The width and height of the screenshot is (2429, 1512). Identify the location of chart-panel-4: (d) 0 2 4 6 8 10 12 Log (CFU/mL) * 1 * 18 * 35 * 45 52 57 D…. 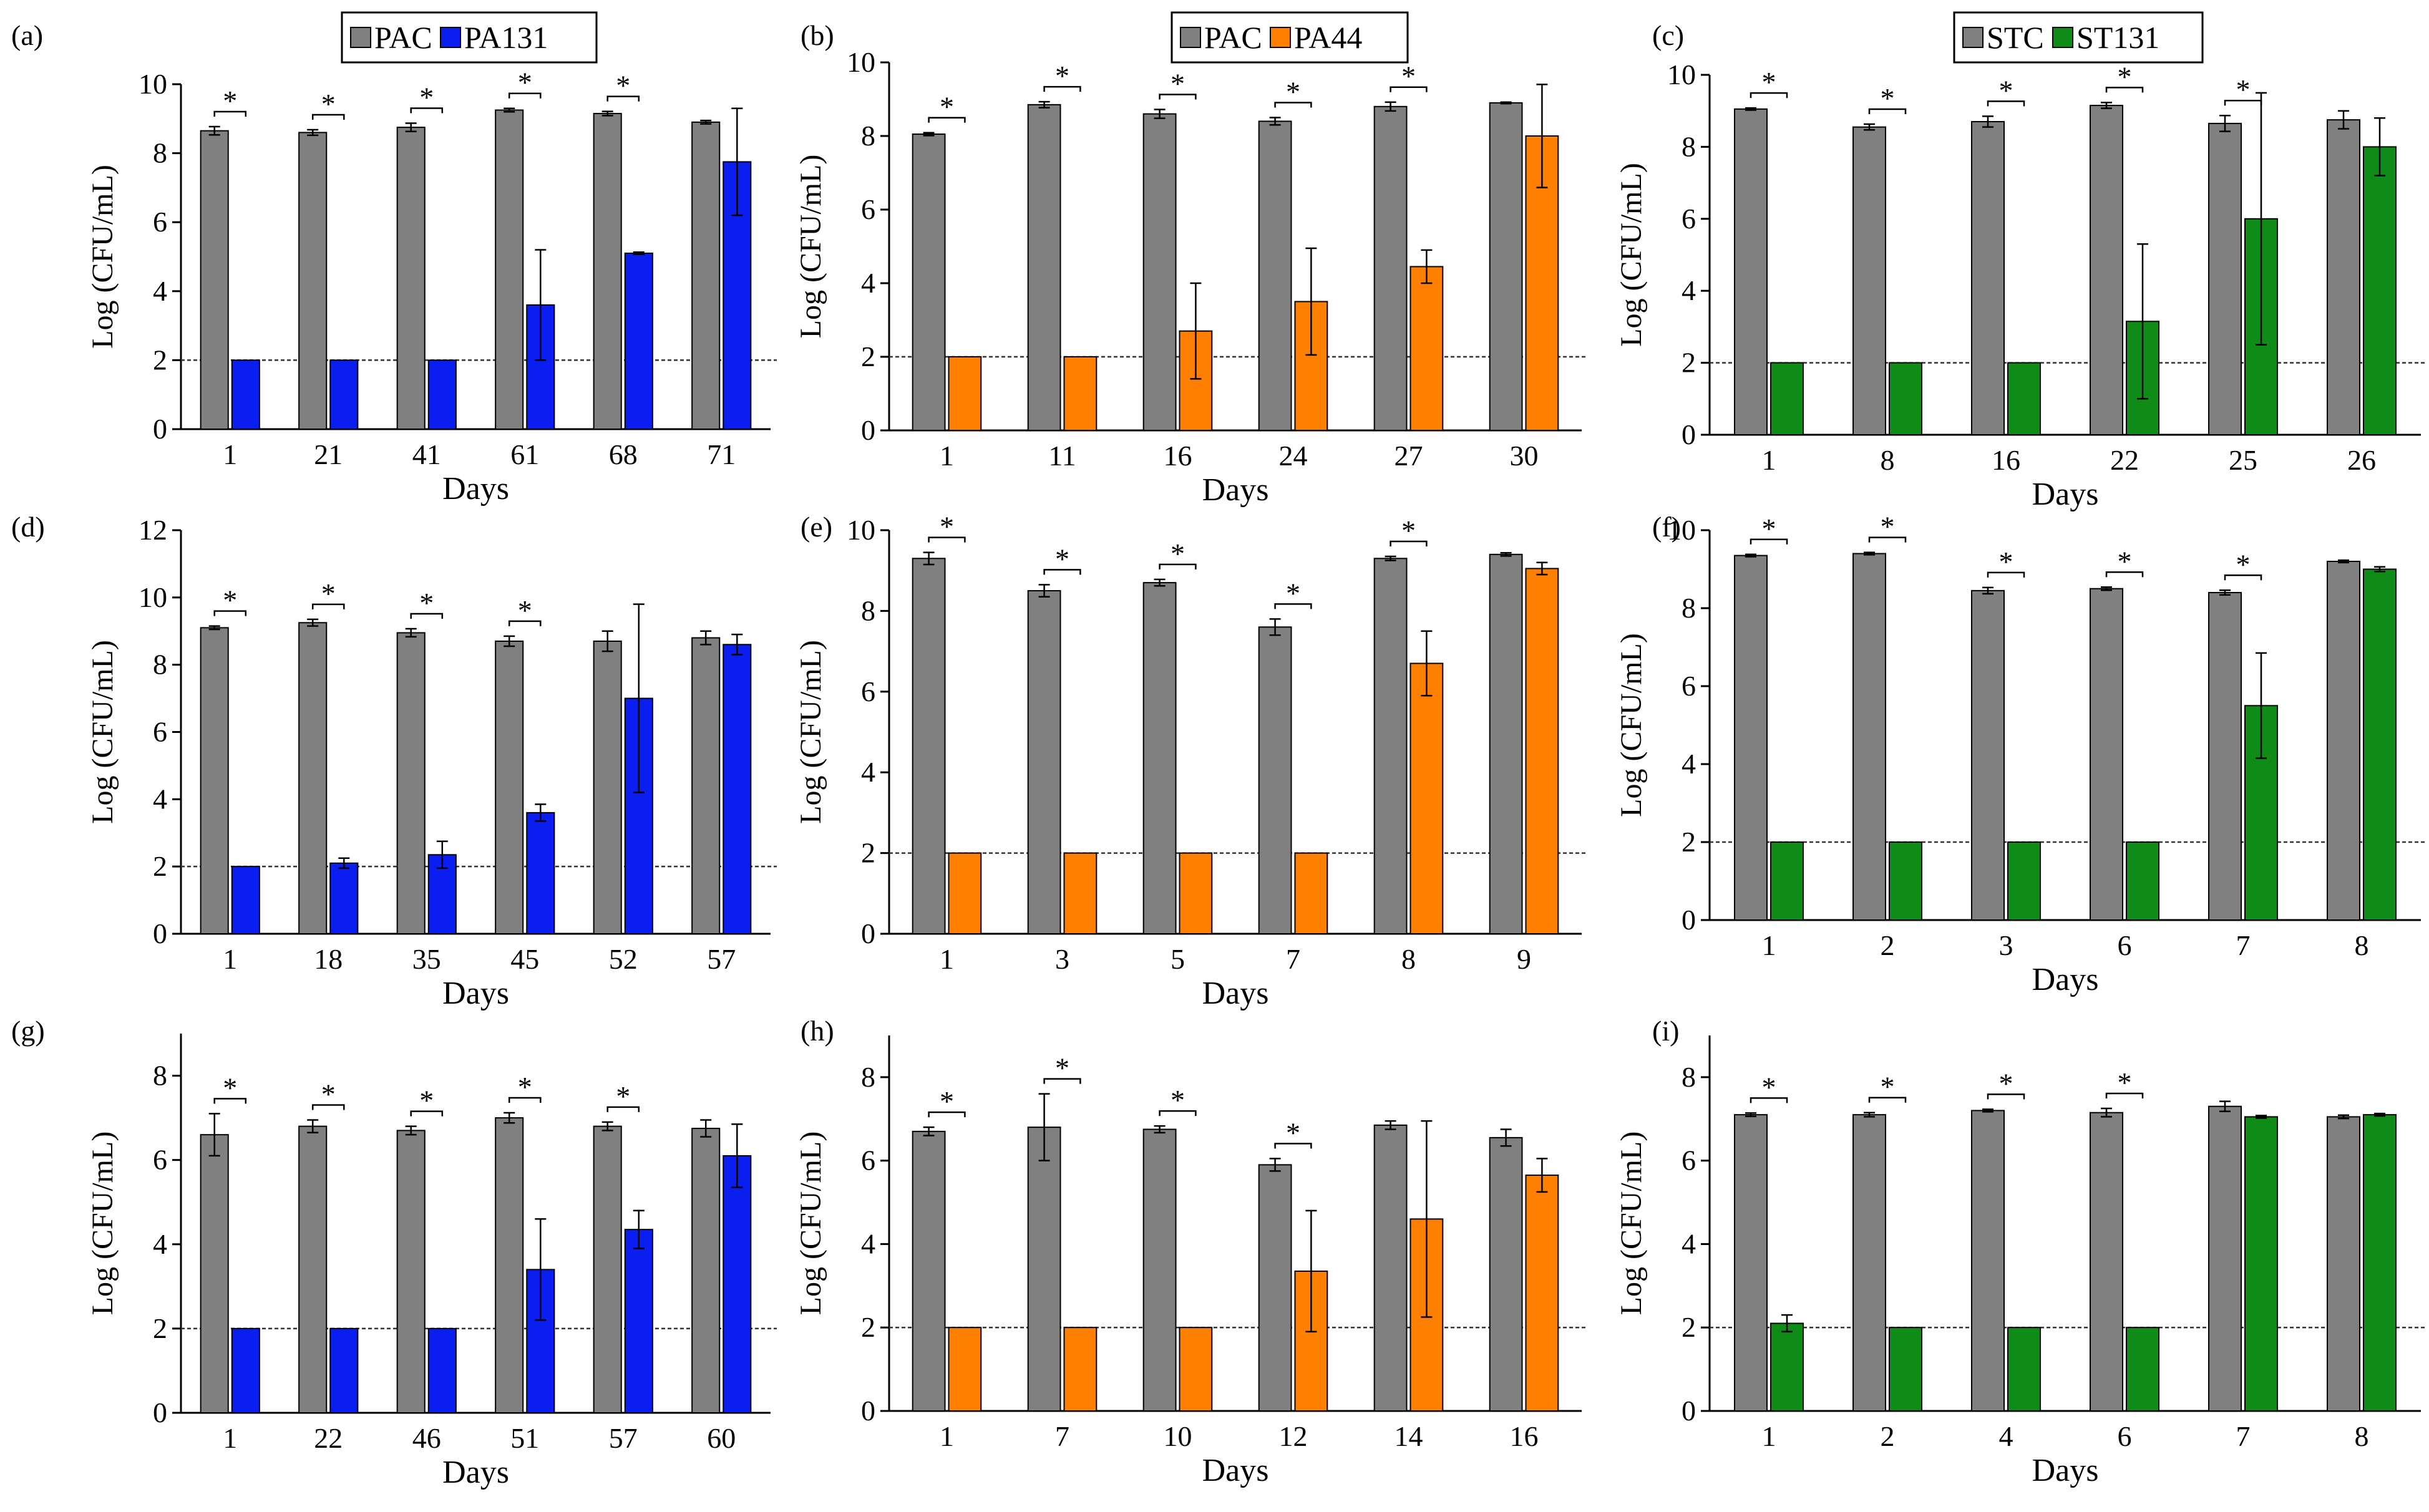
(394, 761).